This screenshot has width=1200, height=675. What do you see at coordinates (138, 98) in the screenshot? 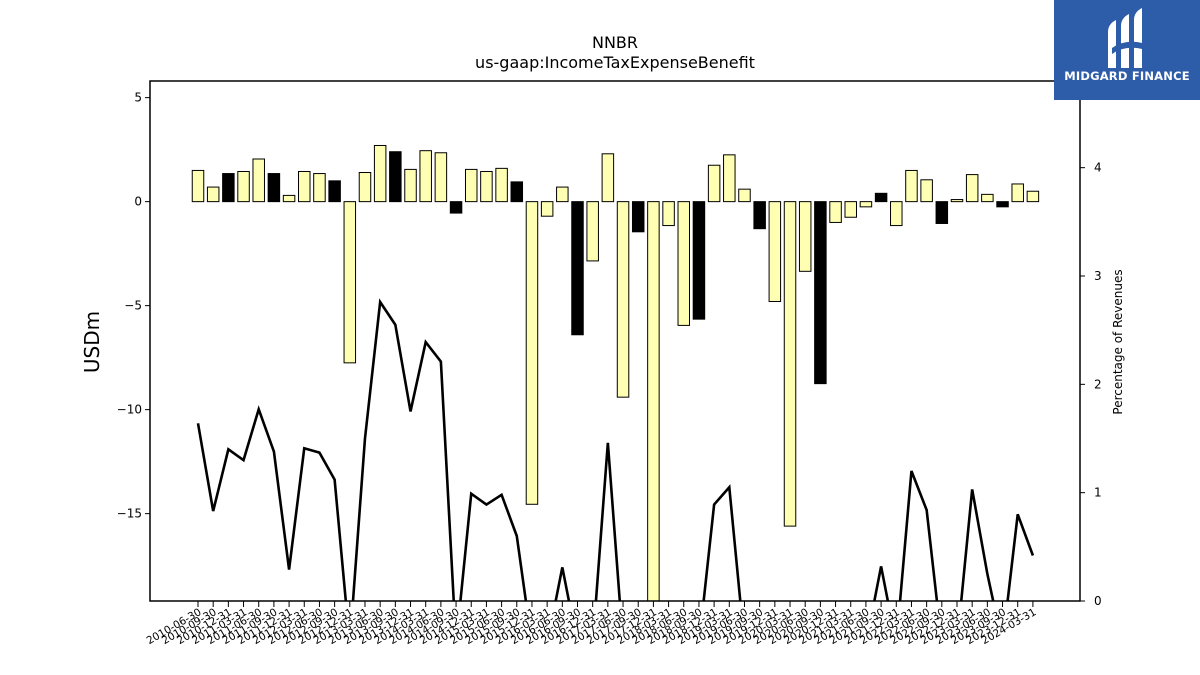
I see `left-tick-label: 5` at bounding box center [138, 98].